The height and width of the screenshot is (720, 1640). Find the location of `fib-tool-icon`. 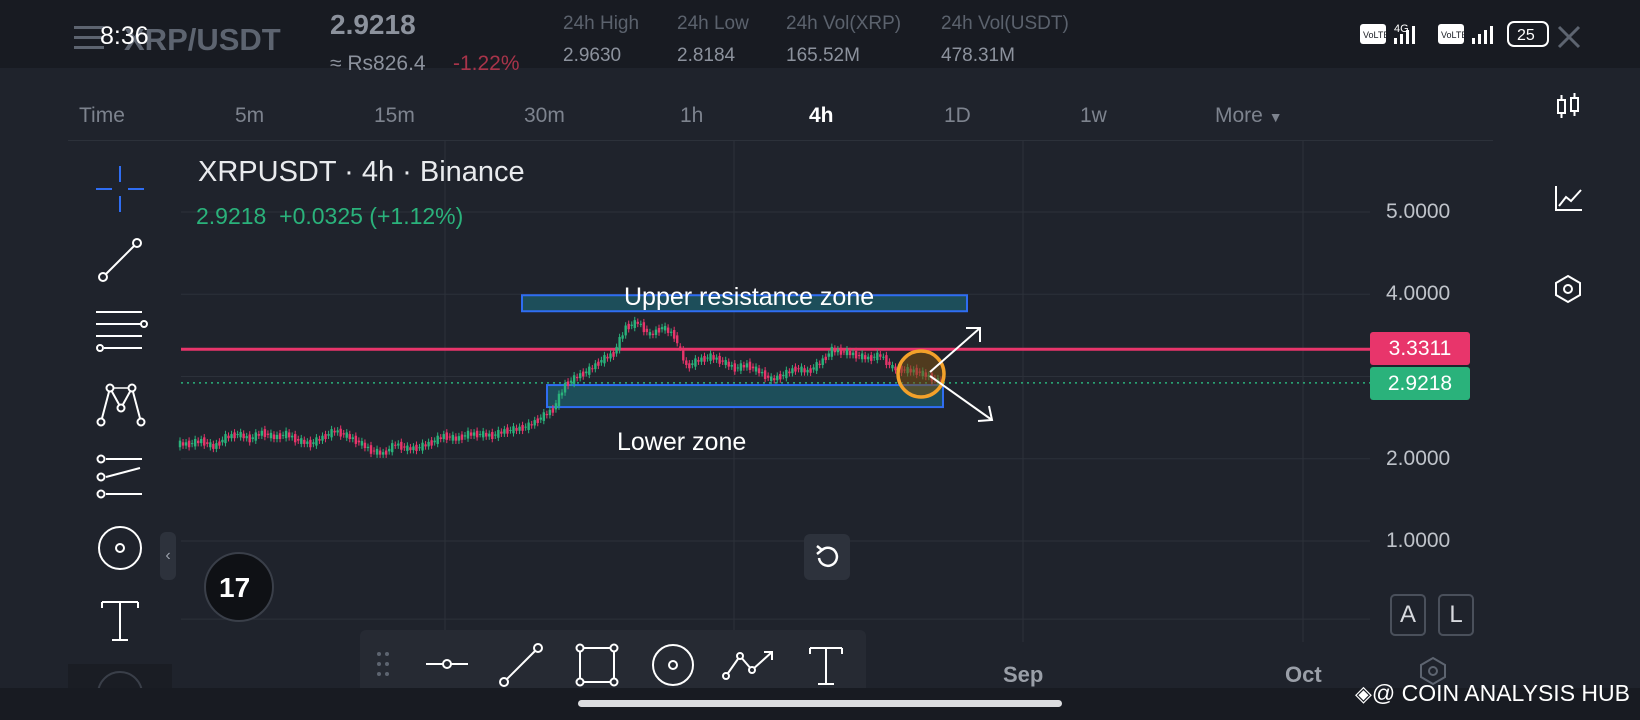

fib-tool-icon is located at coordinates (122, 334).